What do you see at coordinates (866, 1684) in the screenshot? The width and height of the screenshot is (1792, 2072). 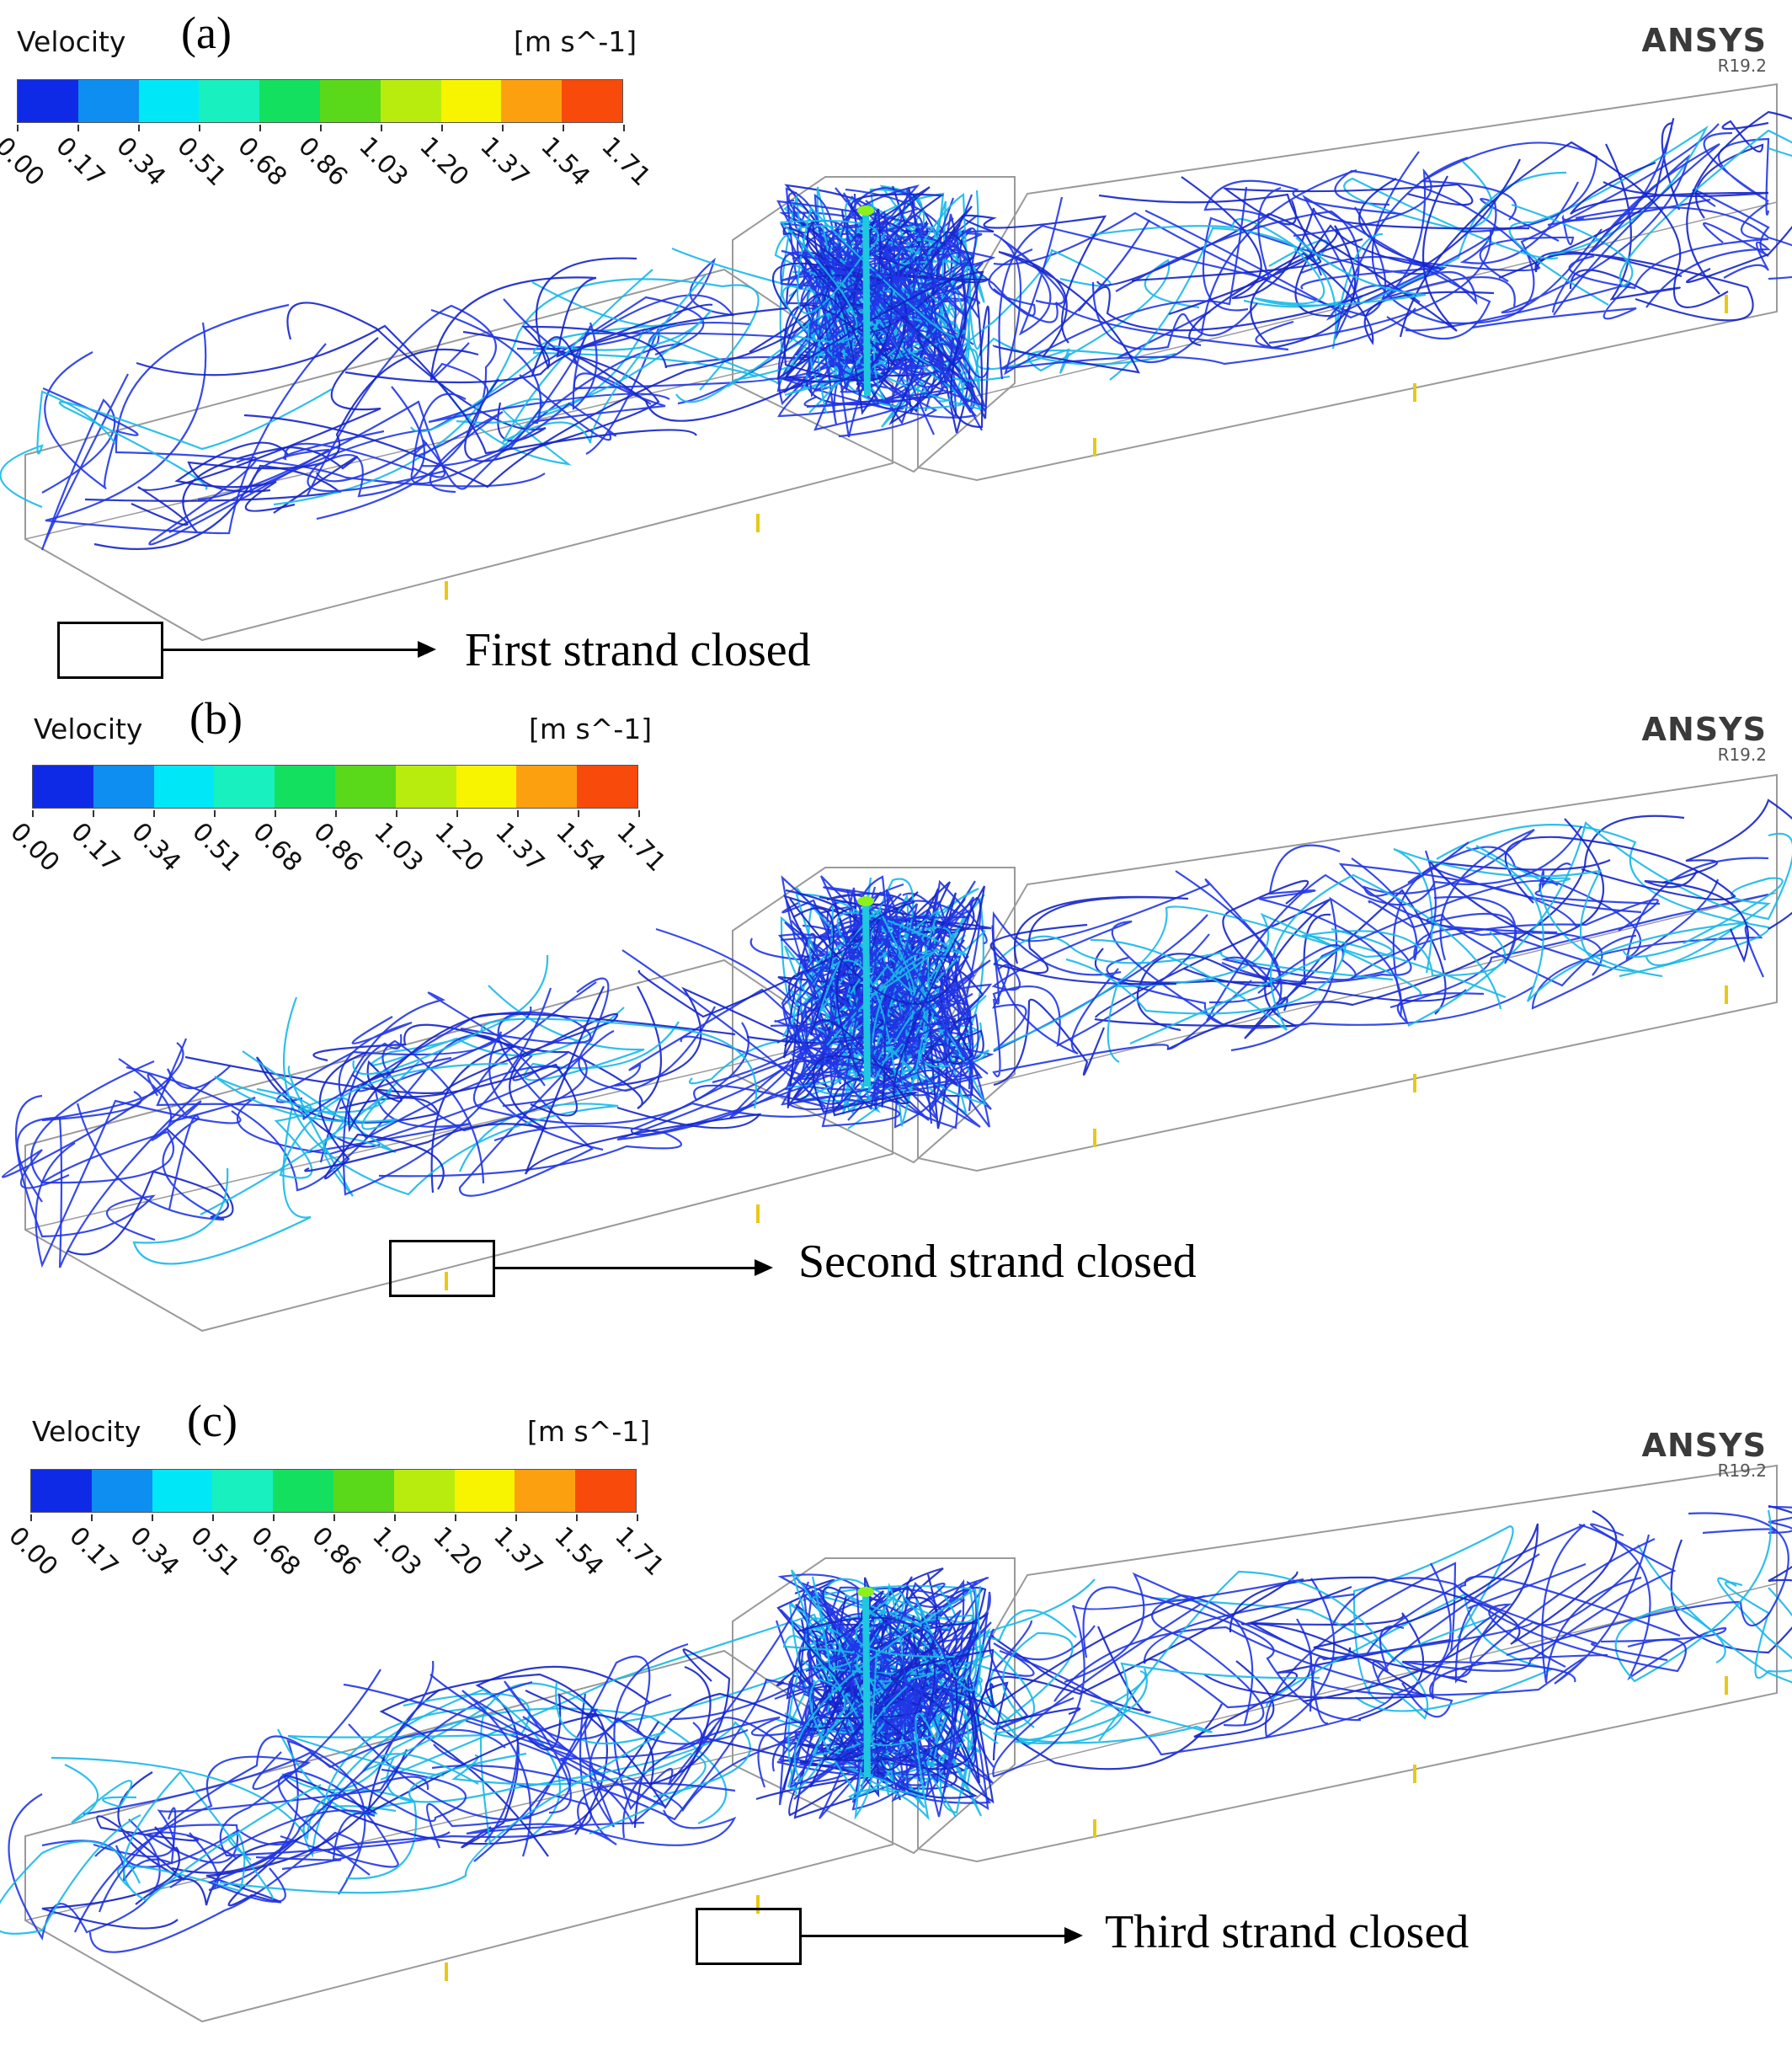 I see `inlet-shroud` at bounding box center [866, 1684].